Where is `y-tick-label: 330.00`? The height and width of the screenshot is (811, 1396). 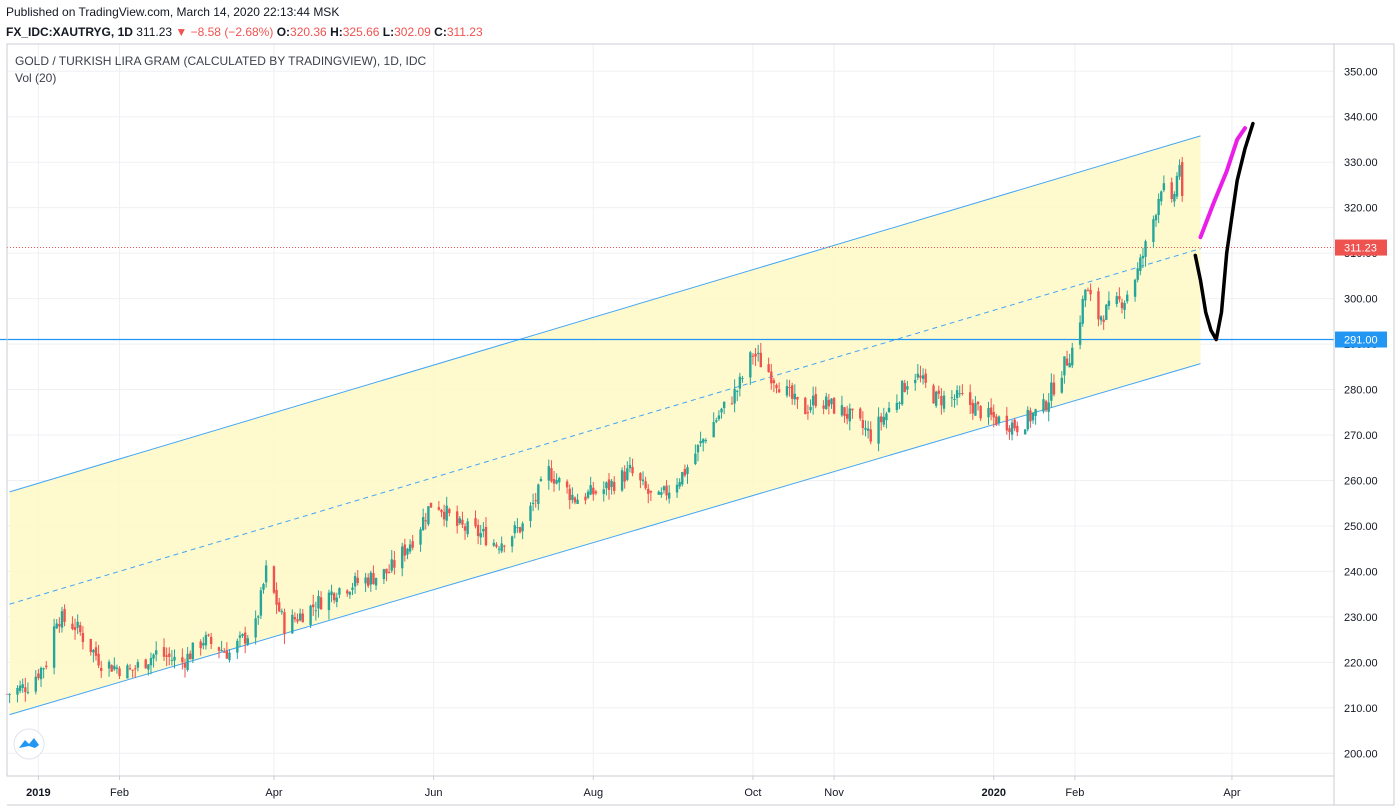 y-tick-label: 330.00 is located at coordinates (1361, 163).